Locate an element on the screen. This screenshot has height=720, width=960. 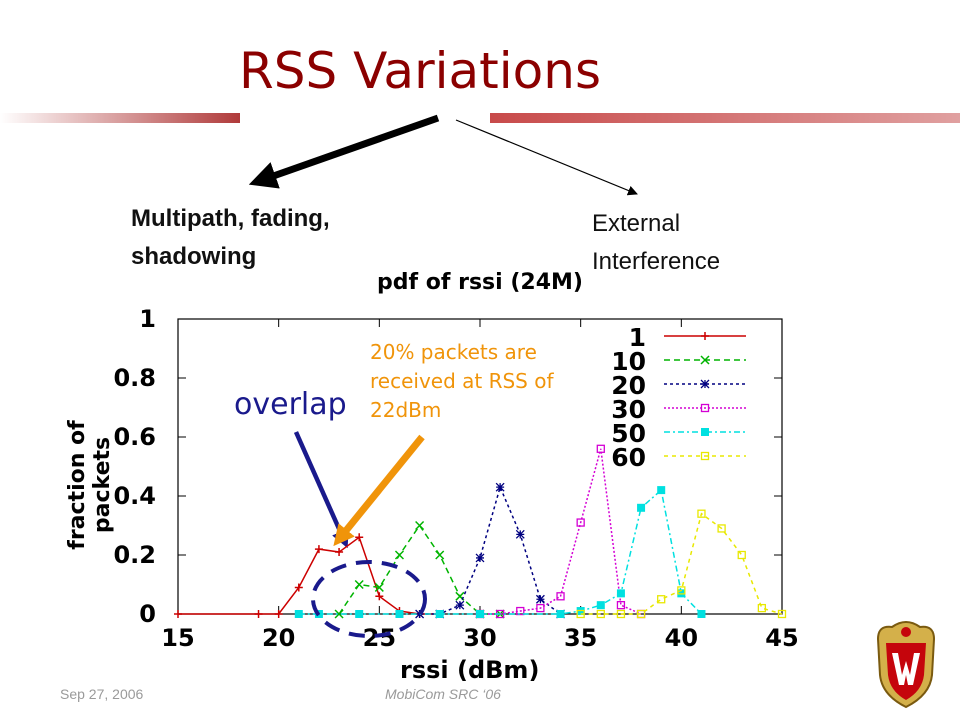
y-tick-label: 1 is located at coordinates (147, 319).